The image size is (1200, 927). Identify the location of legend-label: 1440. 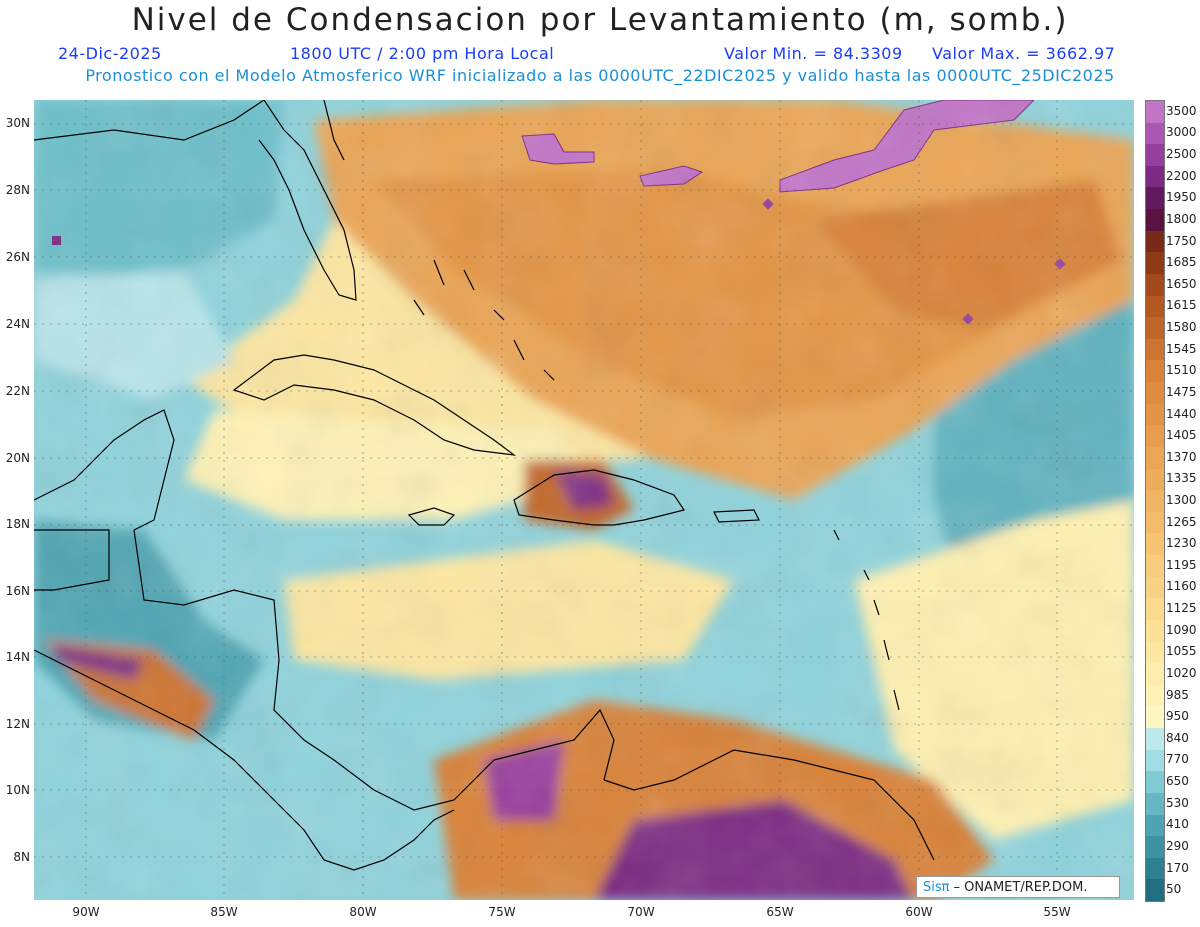
(1181, 413).